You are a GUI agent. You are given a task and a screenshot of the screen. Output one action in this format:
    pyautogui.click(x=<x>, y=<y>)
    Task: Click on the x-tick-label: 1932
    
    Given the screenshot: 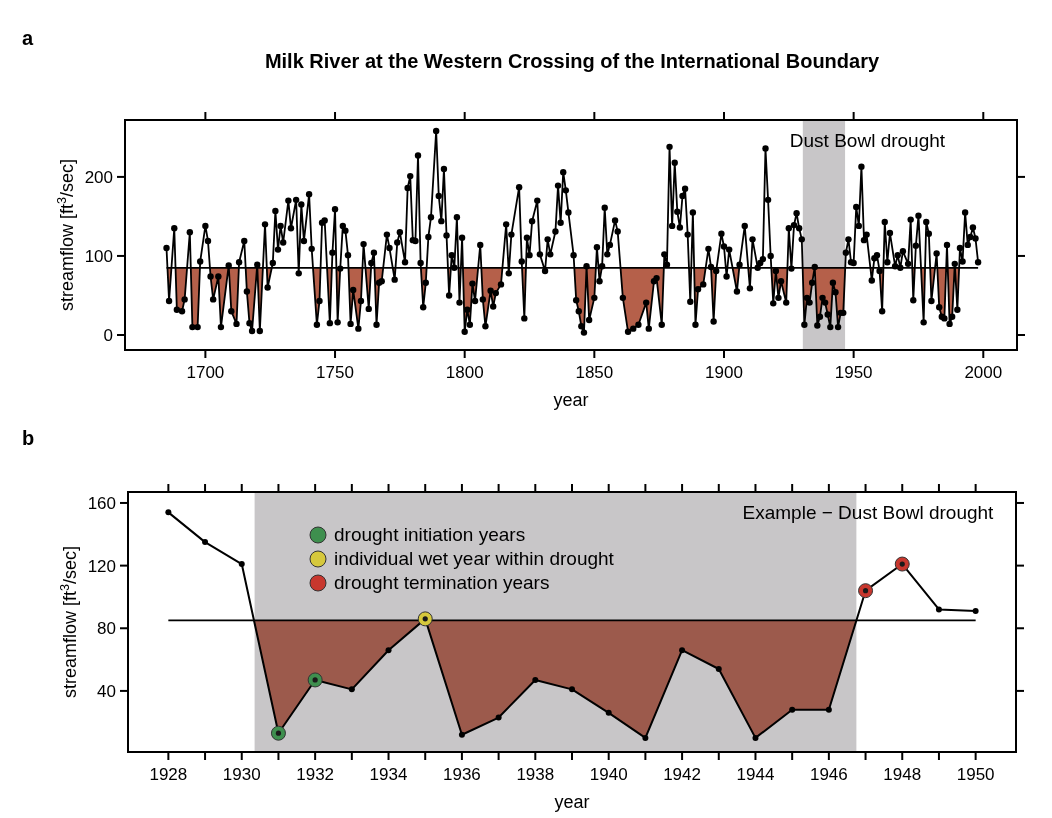 What is the action you would take?
    pyautogui.click(x=315, y=774)
    